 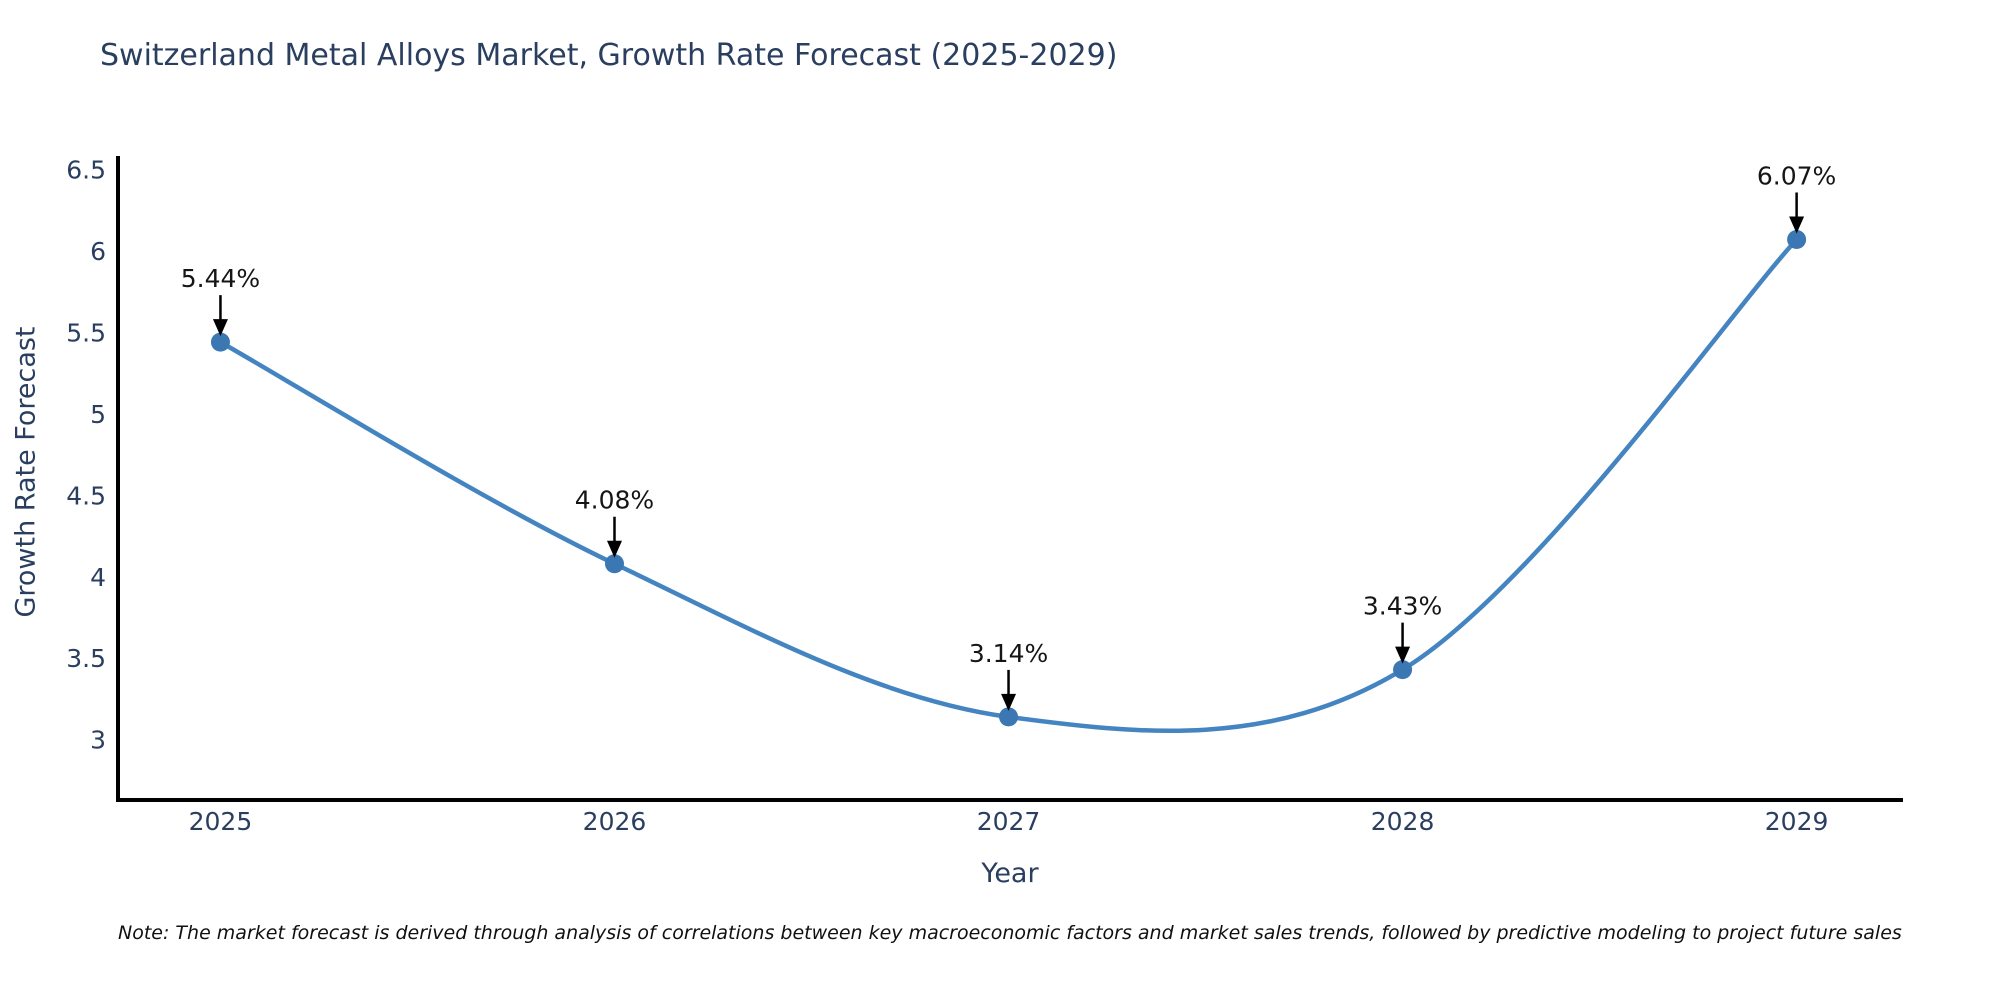 I want to click on y-tick-label: 3.5, so click(x=86, y=658).